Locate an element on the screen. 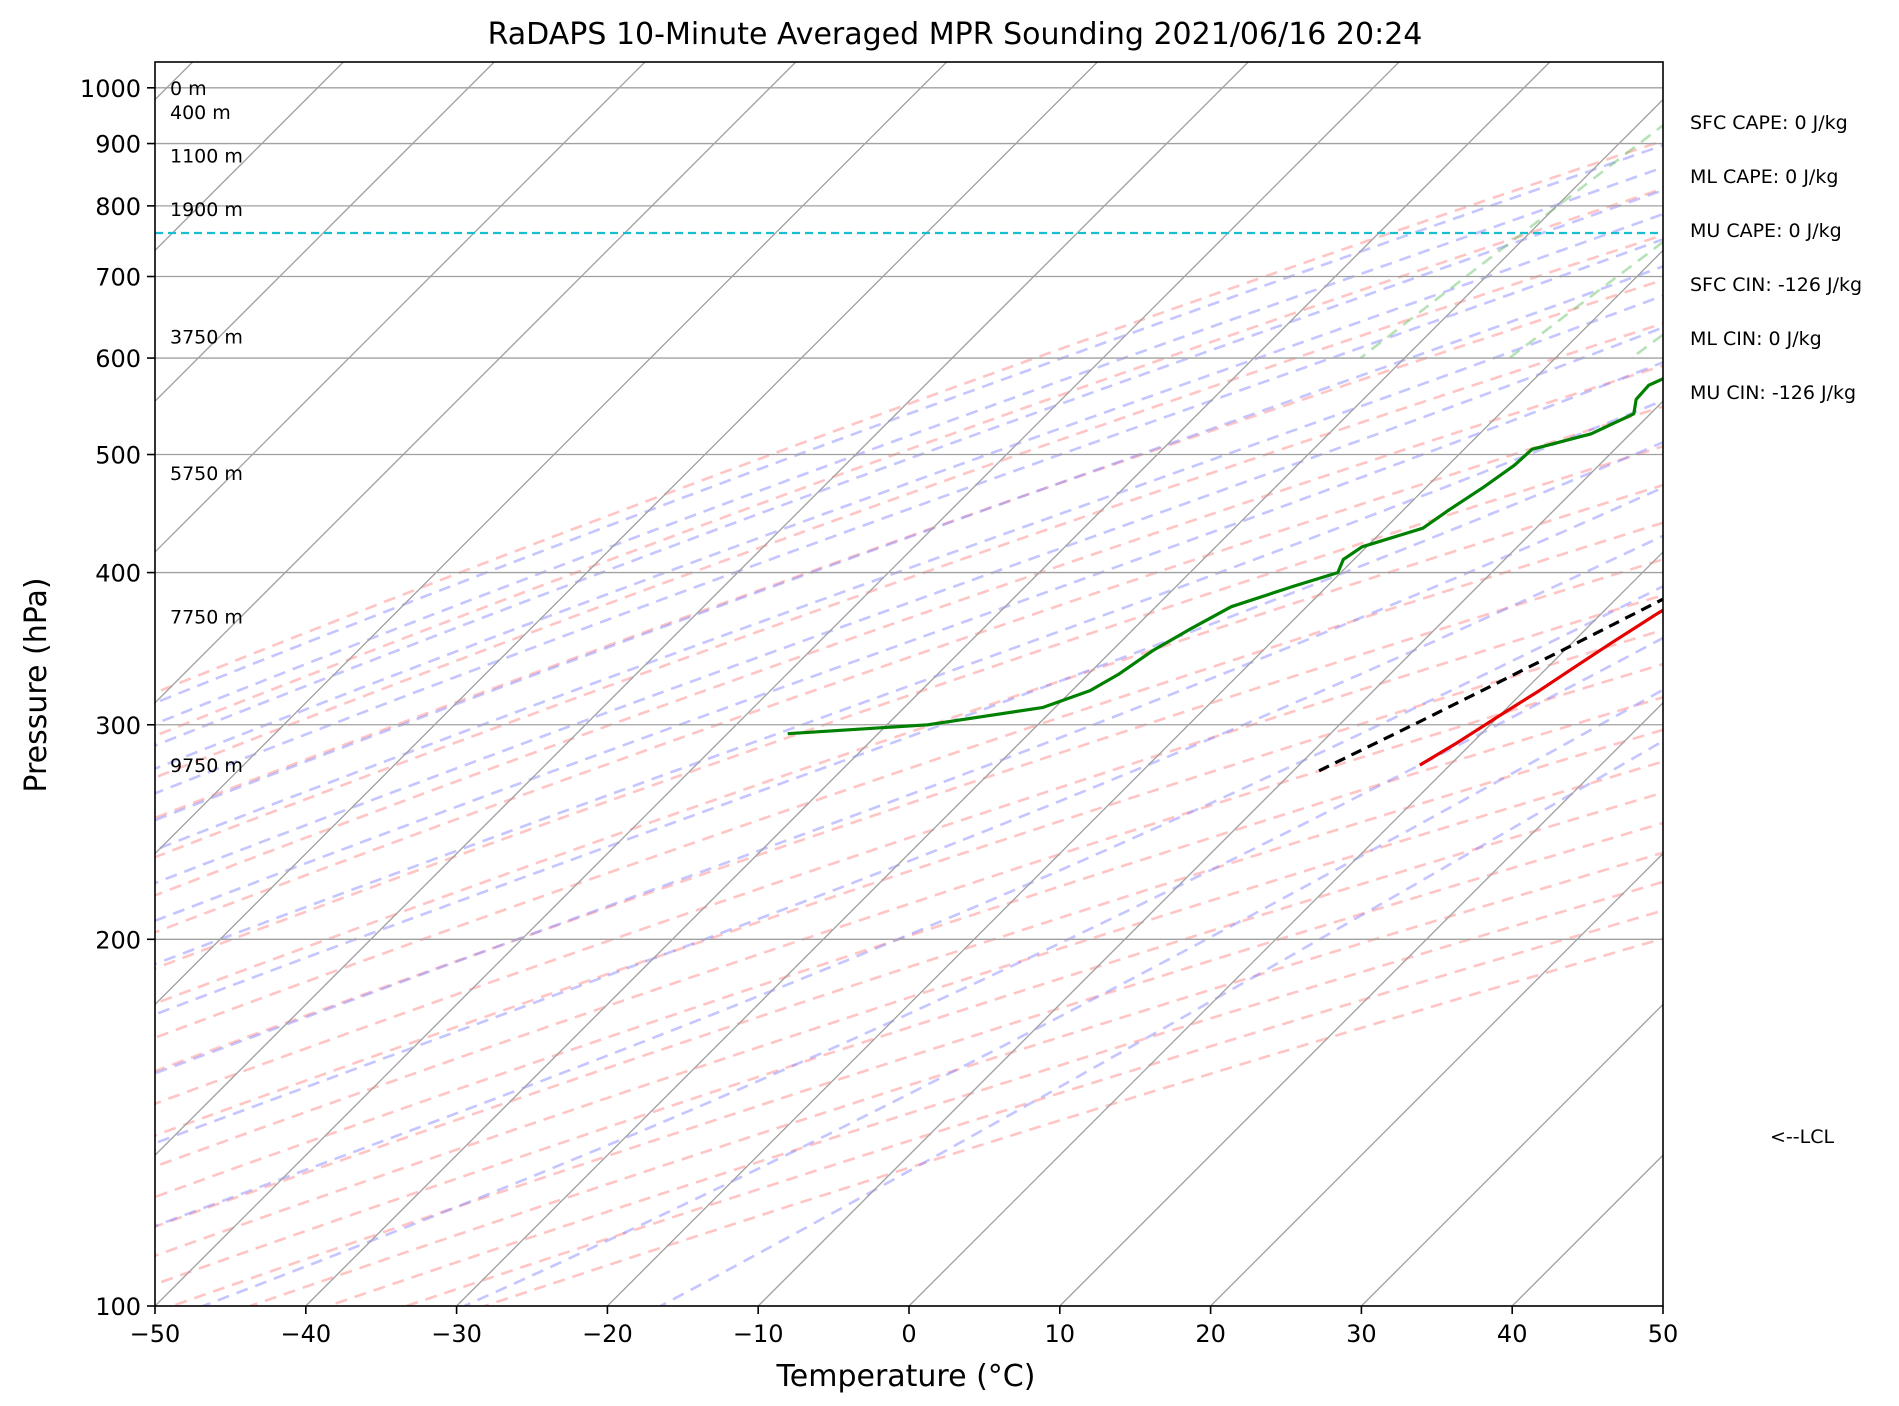 The image size is (1899, 1406). y-tick-label: 1000 is located at coordinates (110, 89).